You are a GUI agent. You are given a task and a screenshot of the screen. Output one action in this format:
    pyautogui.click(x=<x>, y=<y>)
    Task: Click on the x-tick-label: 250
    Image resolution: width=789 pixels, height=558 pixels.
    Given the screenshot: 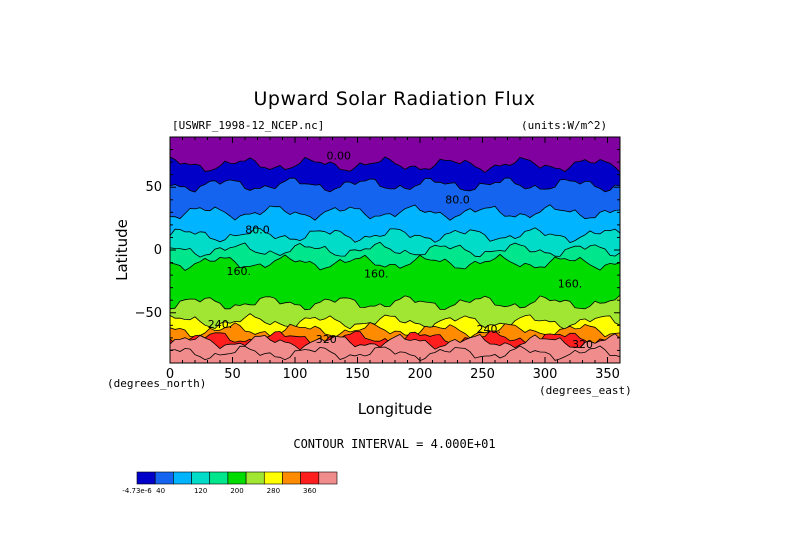 What is the action you would take?
    pyautogui.click(x=482, y=374)
    